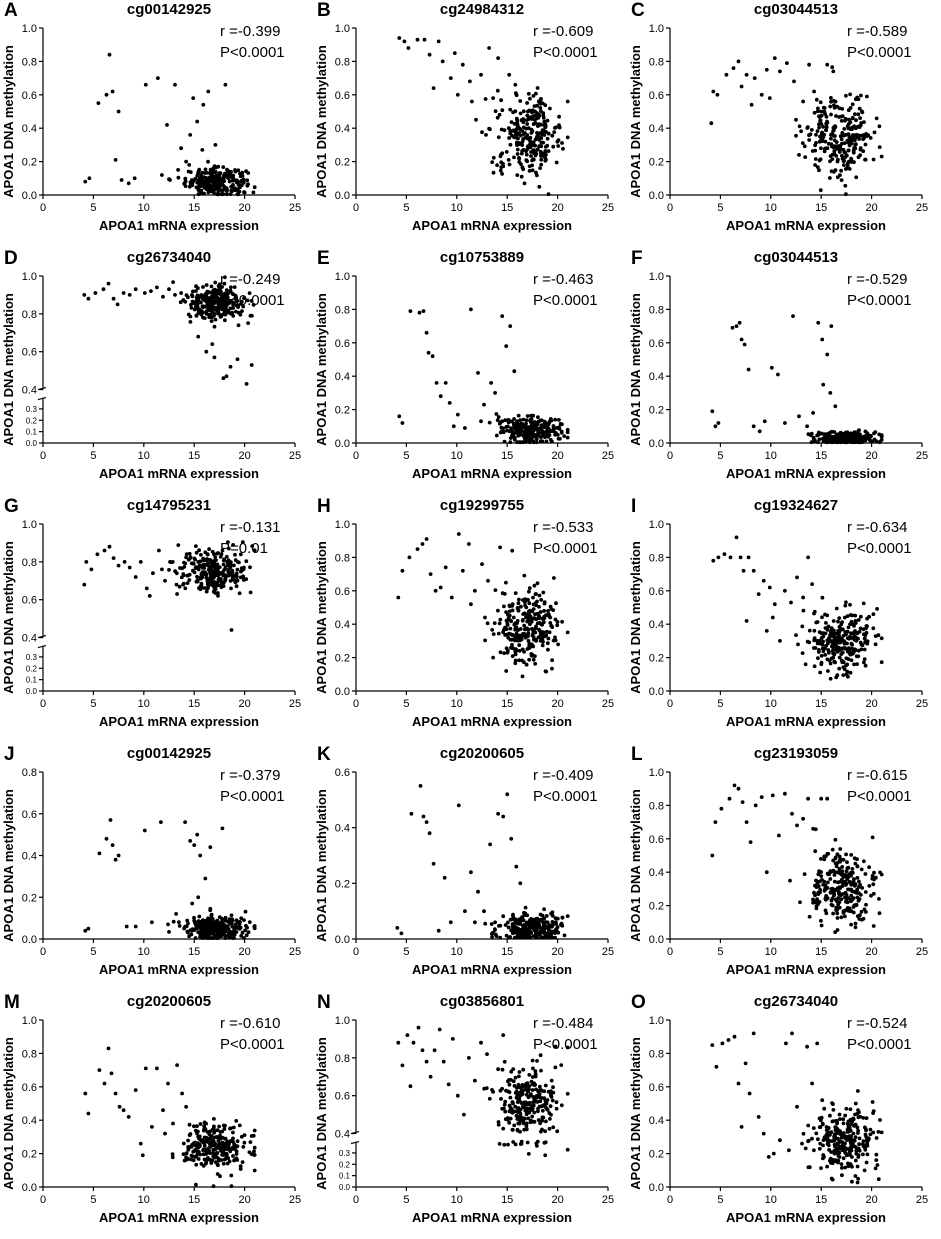 This screenshot has height=1239, width=941. I want to click on correlation-r: r =-0.463, so click(563, 279).